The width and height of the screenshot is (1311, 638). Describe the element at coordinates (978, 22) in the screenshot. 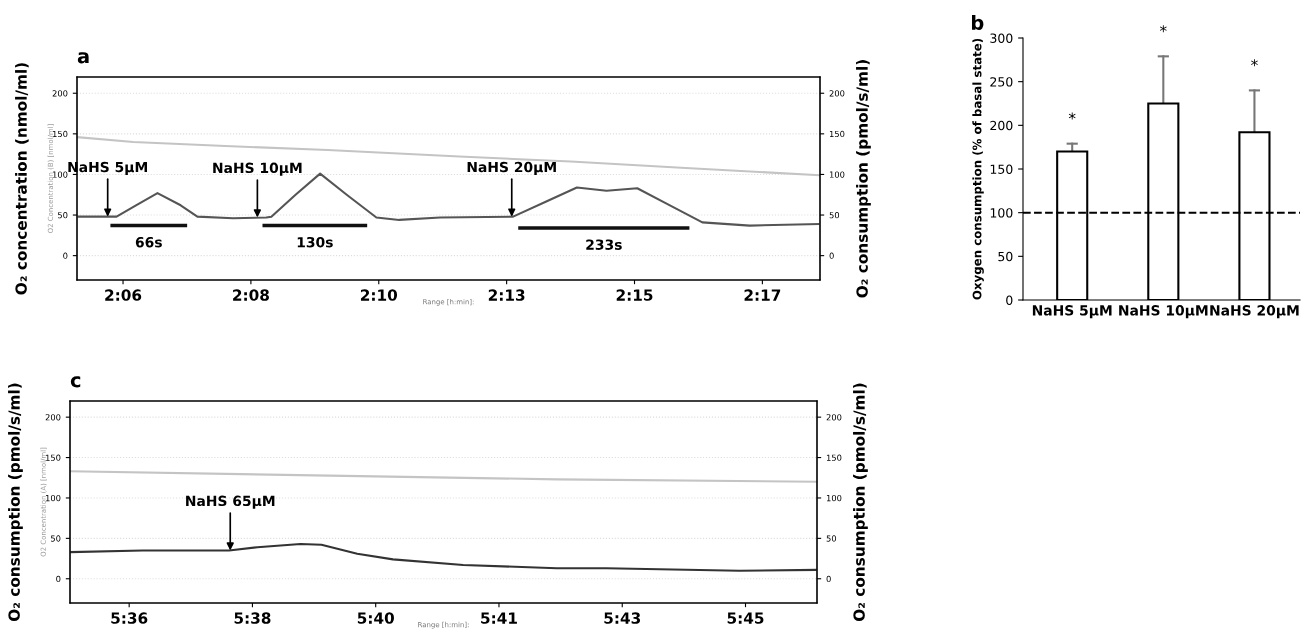

I see `chart-title: b` at that location.